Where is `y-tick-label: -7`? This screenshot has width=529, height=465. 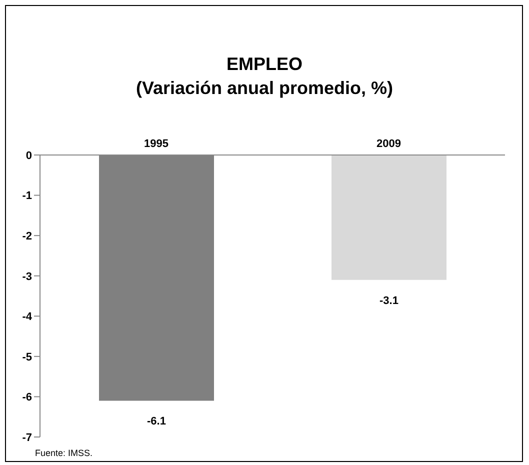
y-tick-label: -7 is located at coordinates (27, 438).